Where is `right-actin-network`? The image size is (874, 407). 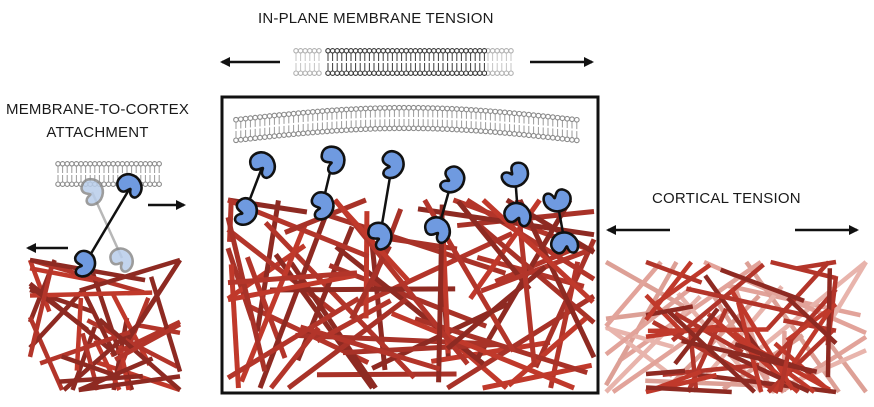 right-actin-network is located at coordinates (736, 327).